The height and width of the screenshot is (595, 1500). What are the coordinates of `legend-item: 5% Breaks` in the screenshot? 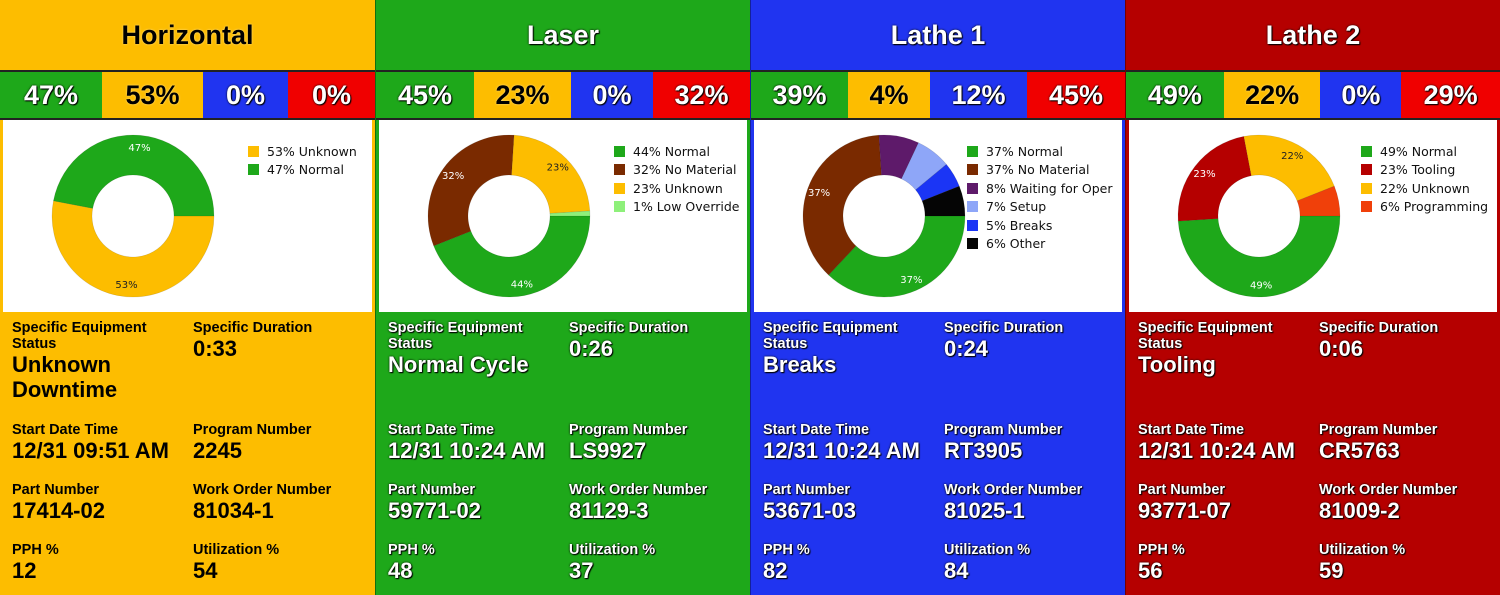 It's located at (1039, 225).